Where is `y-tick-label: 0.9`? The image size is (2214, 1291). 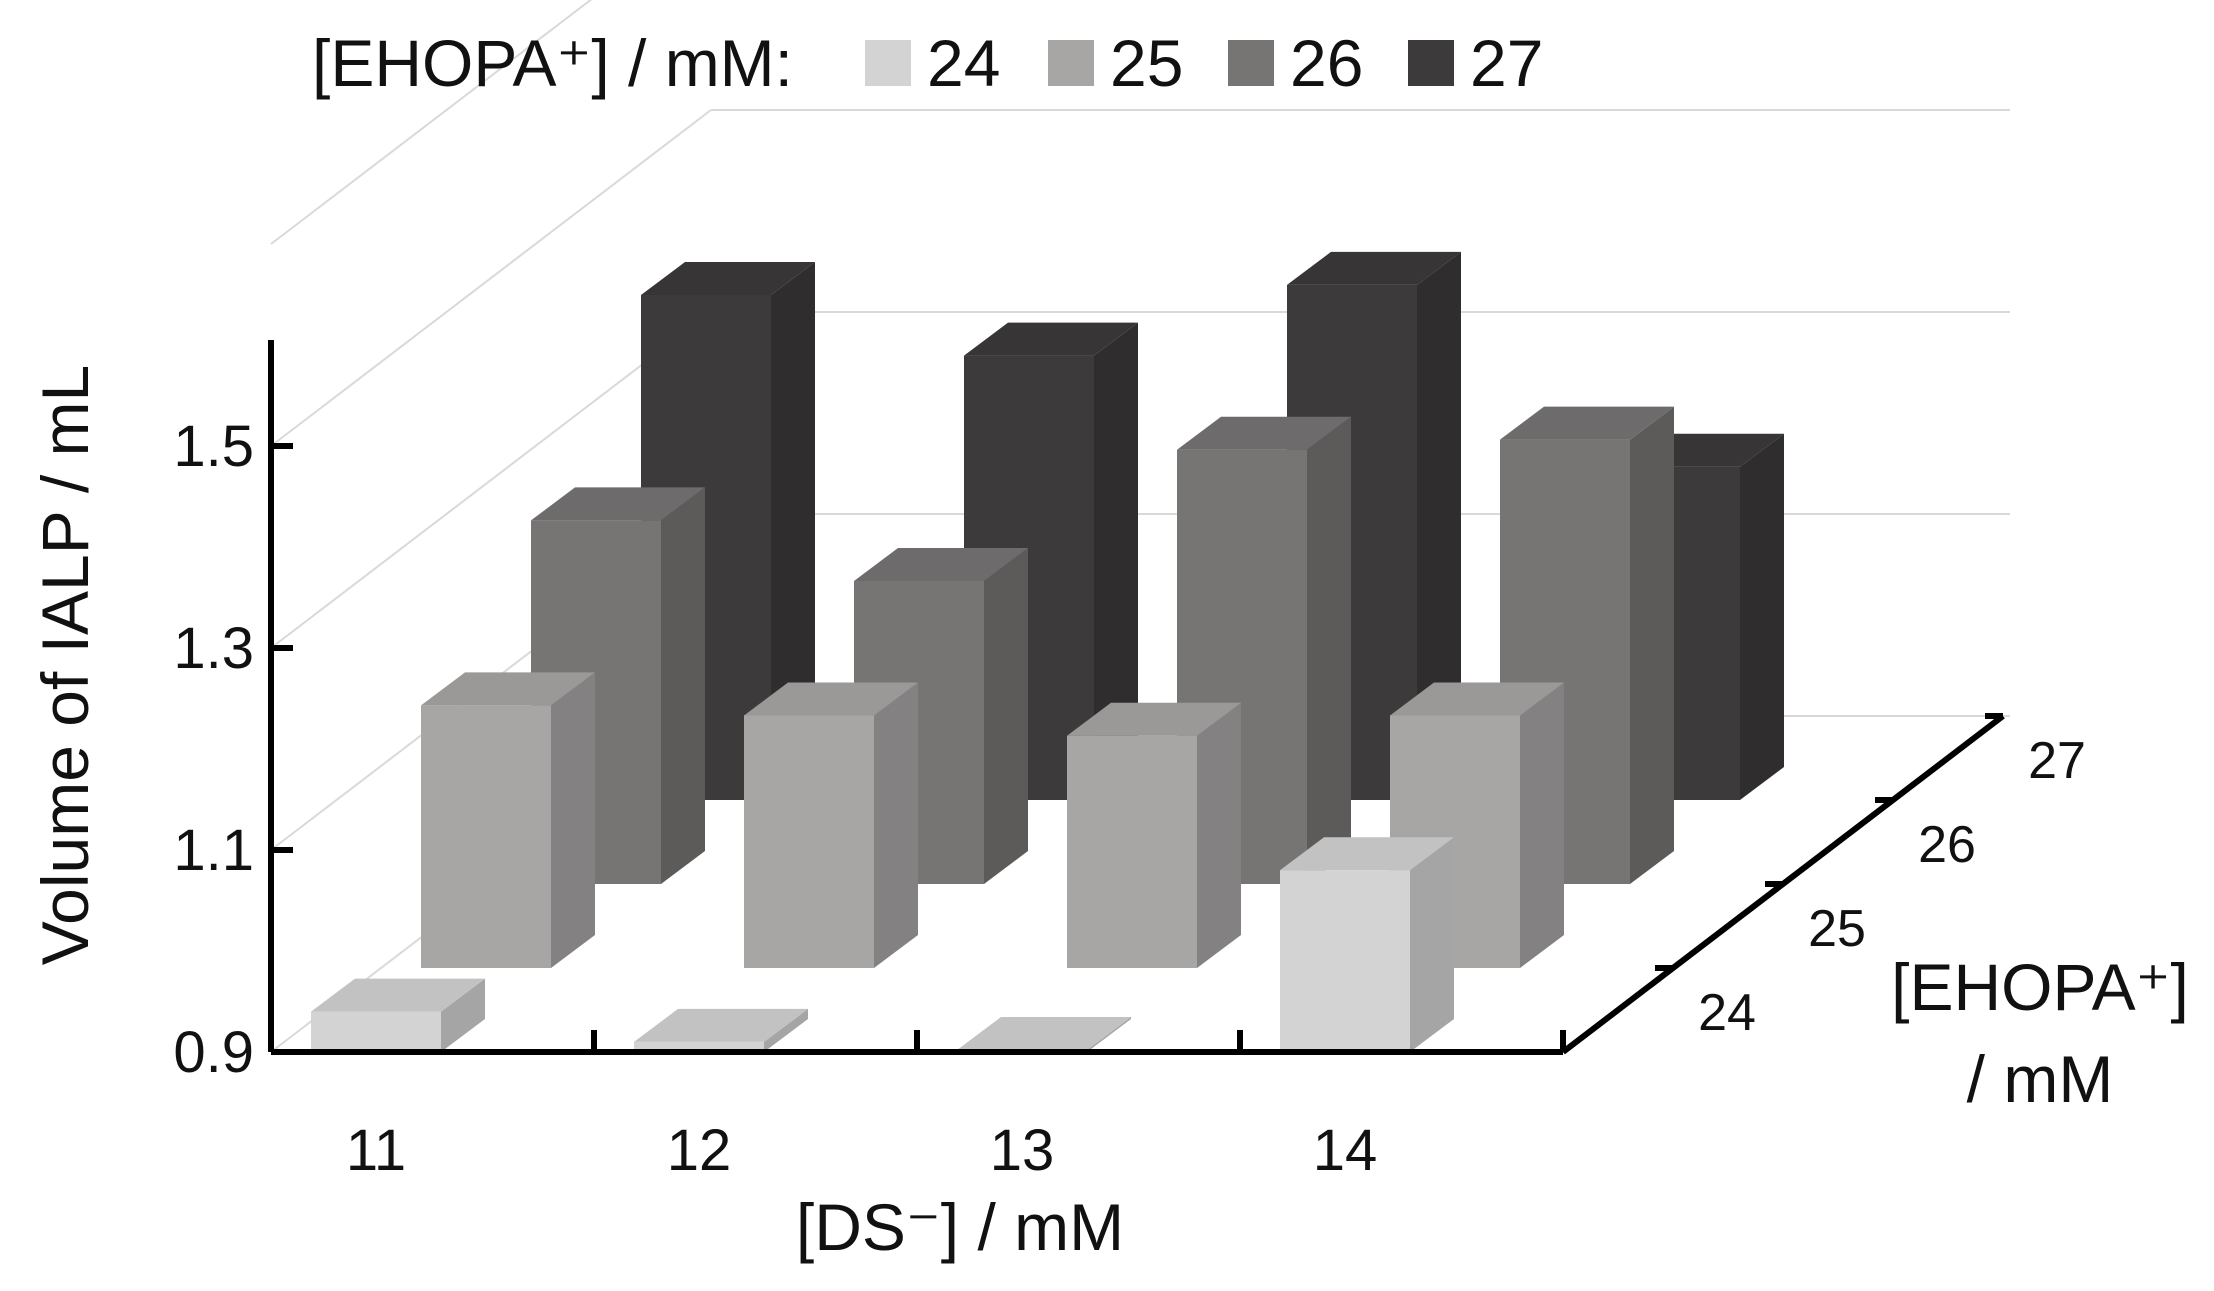 y-tick-label: 0.9 is located at coordinates (213, 1052).